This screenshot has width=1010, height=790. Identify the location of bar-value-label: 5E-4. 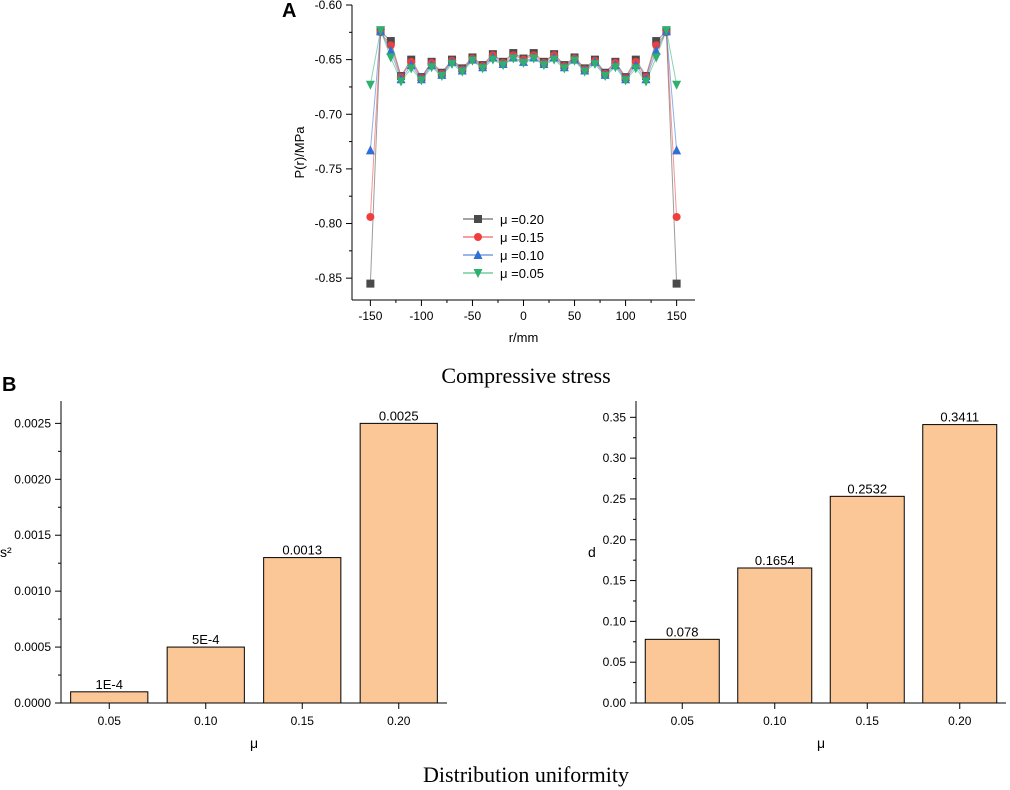
(205, 639).